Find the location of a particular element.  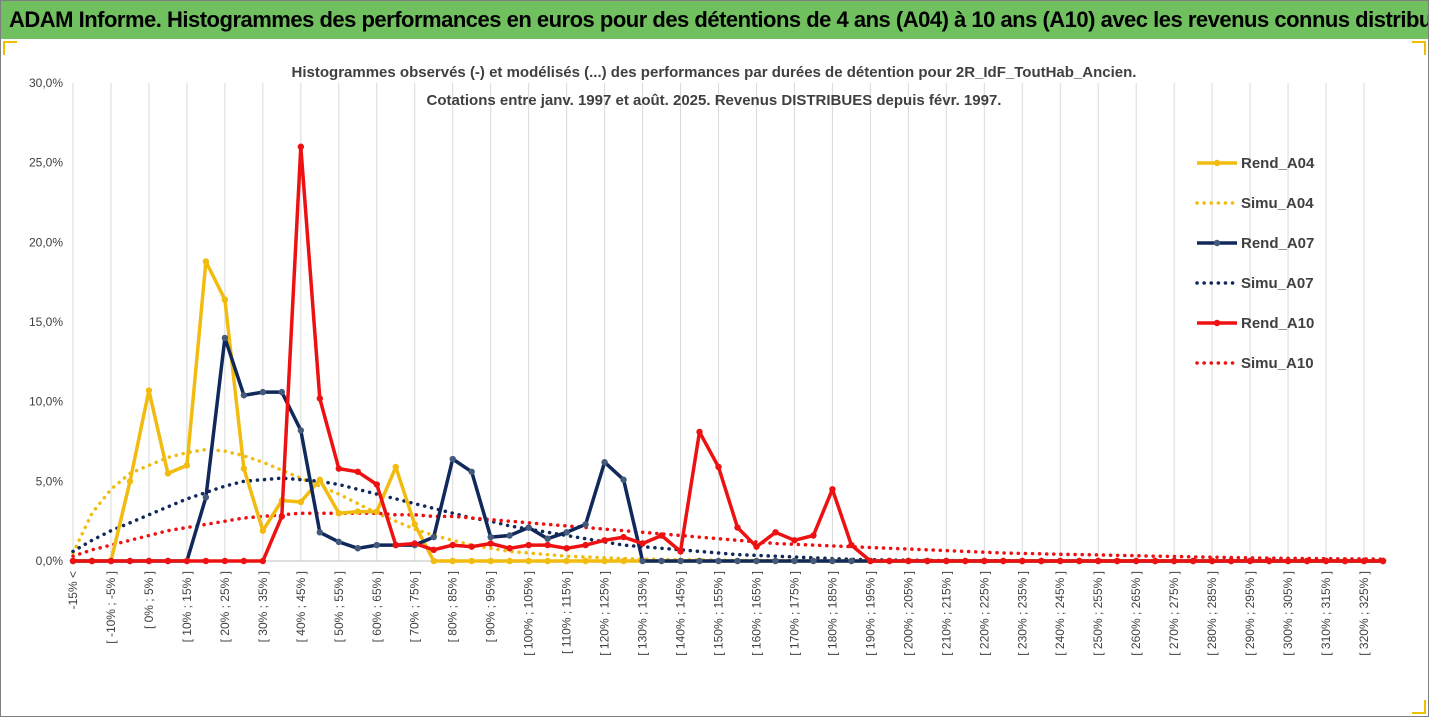

legend-label: Simu_A07 is located at coordinates (1277, 283).